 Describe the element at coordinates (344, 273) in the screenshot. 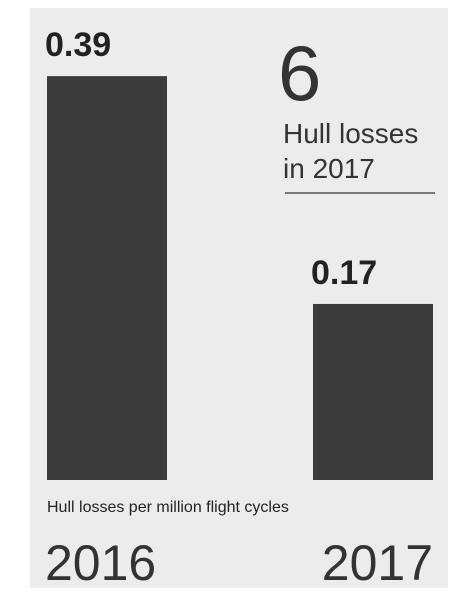

I see `value-label: 0.17` at that location.